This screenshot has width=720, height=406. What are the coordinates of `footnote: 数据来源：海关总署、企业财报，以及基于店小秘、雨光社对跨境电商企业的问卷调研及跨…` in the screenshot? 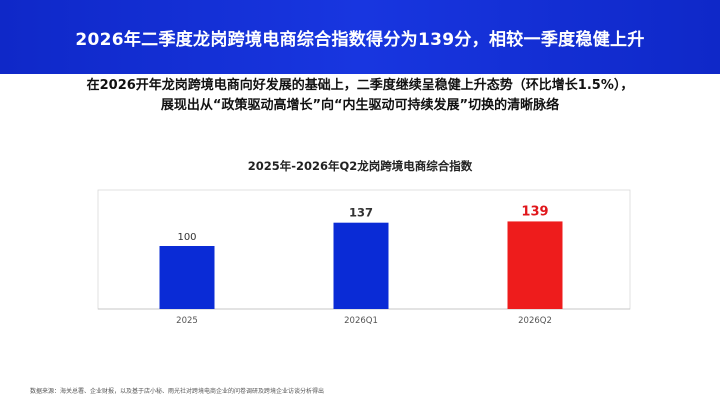 It's located at (177, 391).